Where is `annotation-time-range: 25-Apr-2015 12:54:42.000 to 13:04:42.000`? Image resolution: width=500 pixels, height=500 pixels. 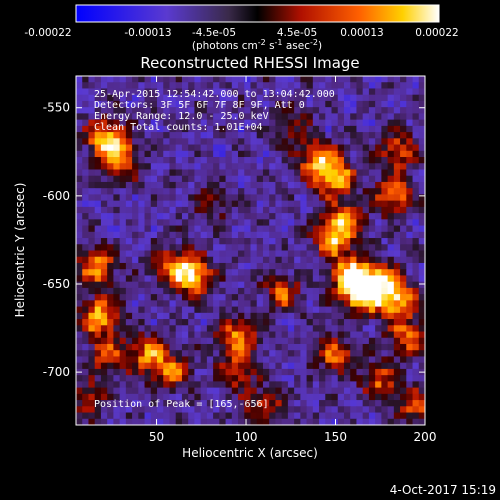 annotation-time-range: 25-Apr-2015 12:54:42.000 to 13:04:42.000 is located at coordinates (214, 94).